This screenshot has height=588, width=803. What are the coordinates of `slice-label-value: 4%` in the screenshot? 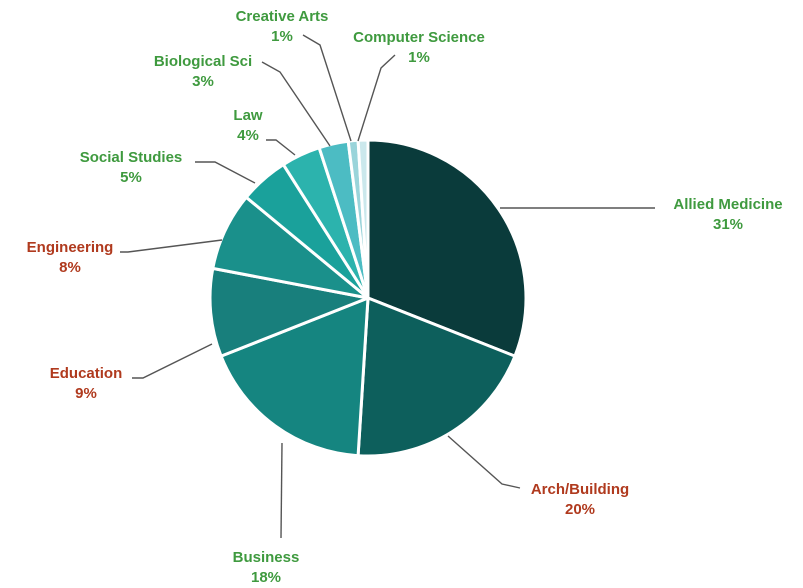 It's located at (248, 135).